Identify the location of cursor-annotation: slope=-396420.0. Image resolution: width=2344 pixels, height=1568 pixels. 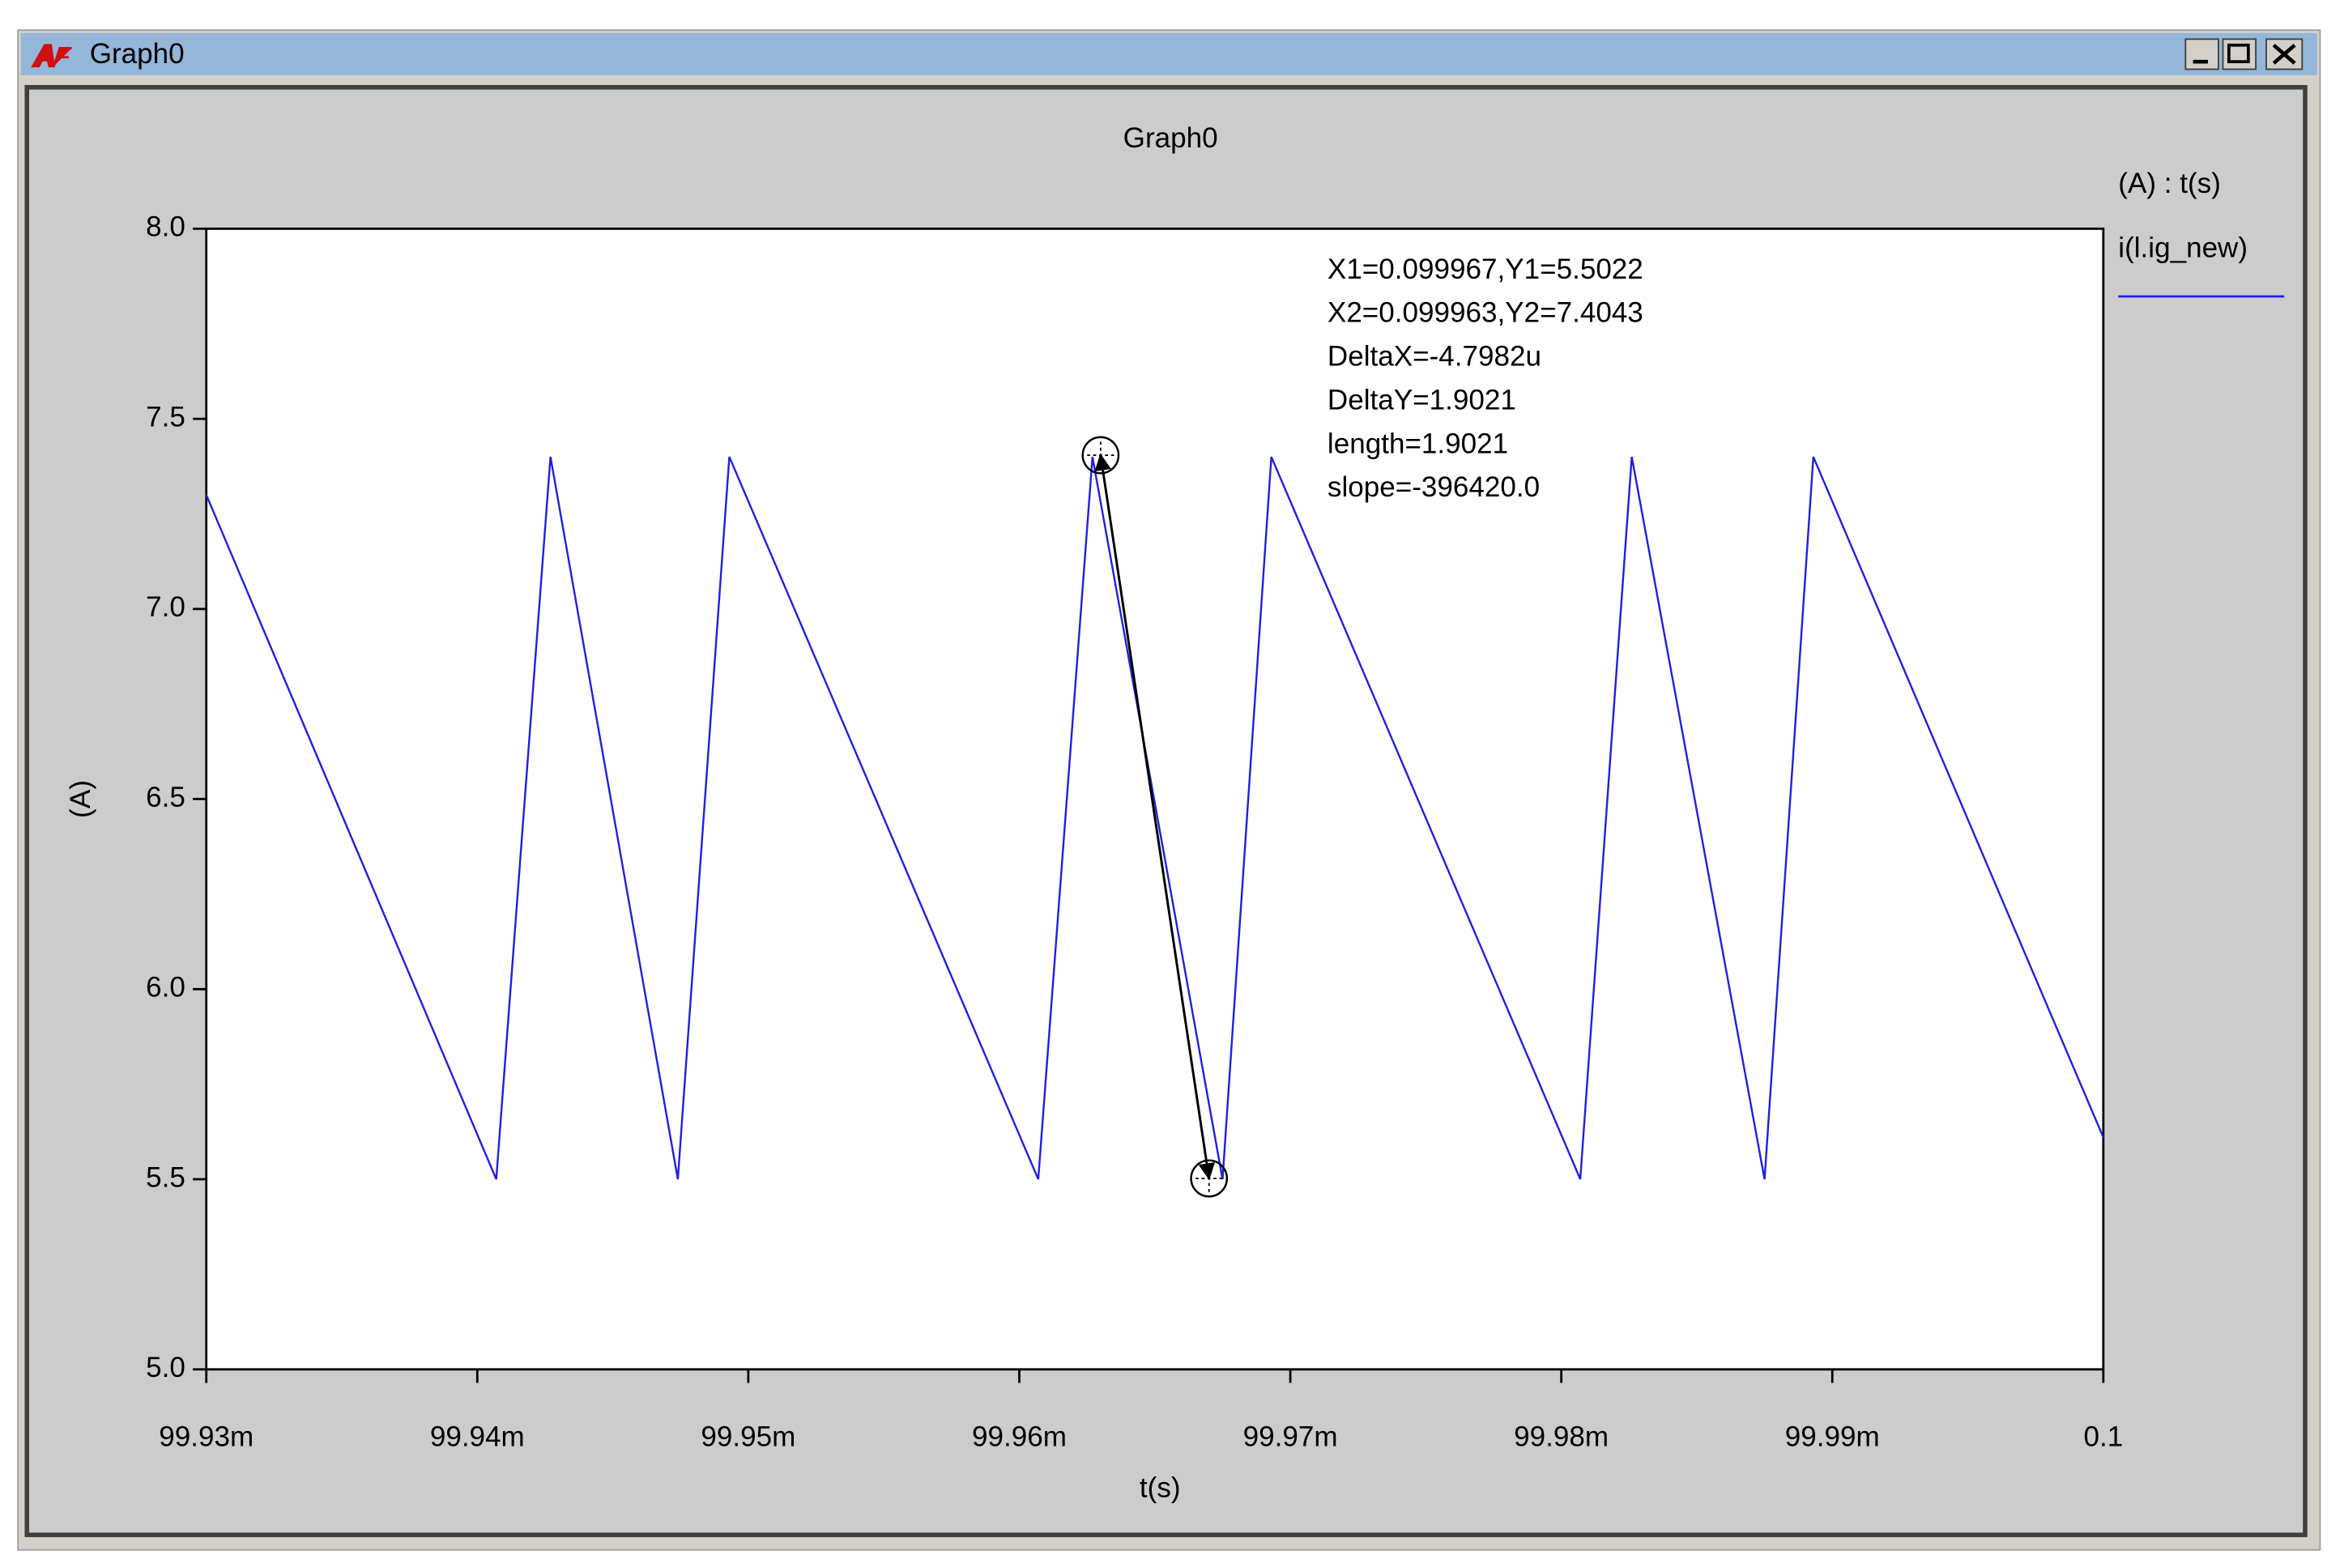
(1434, 487).